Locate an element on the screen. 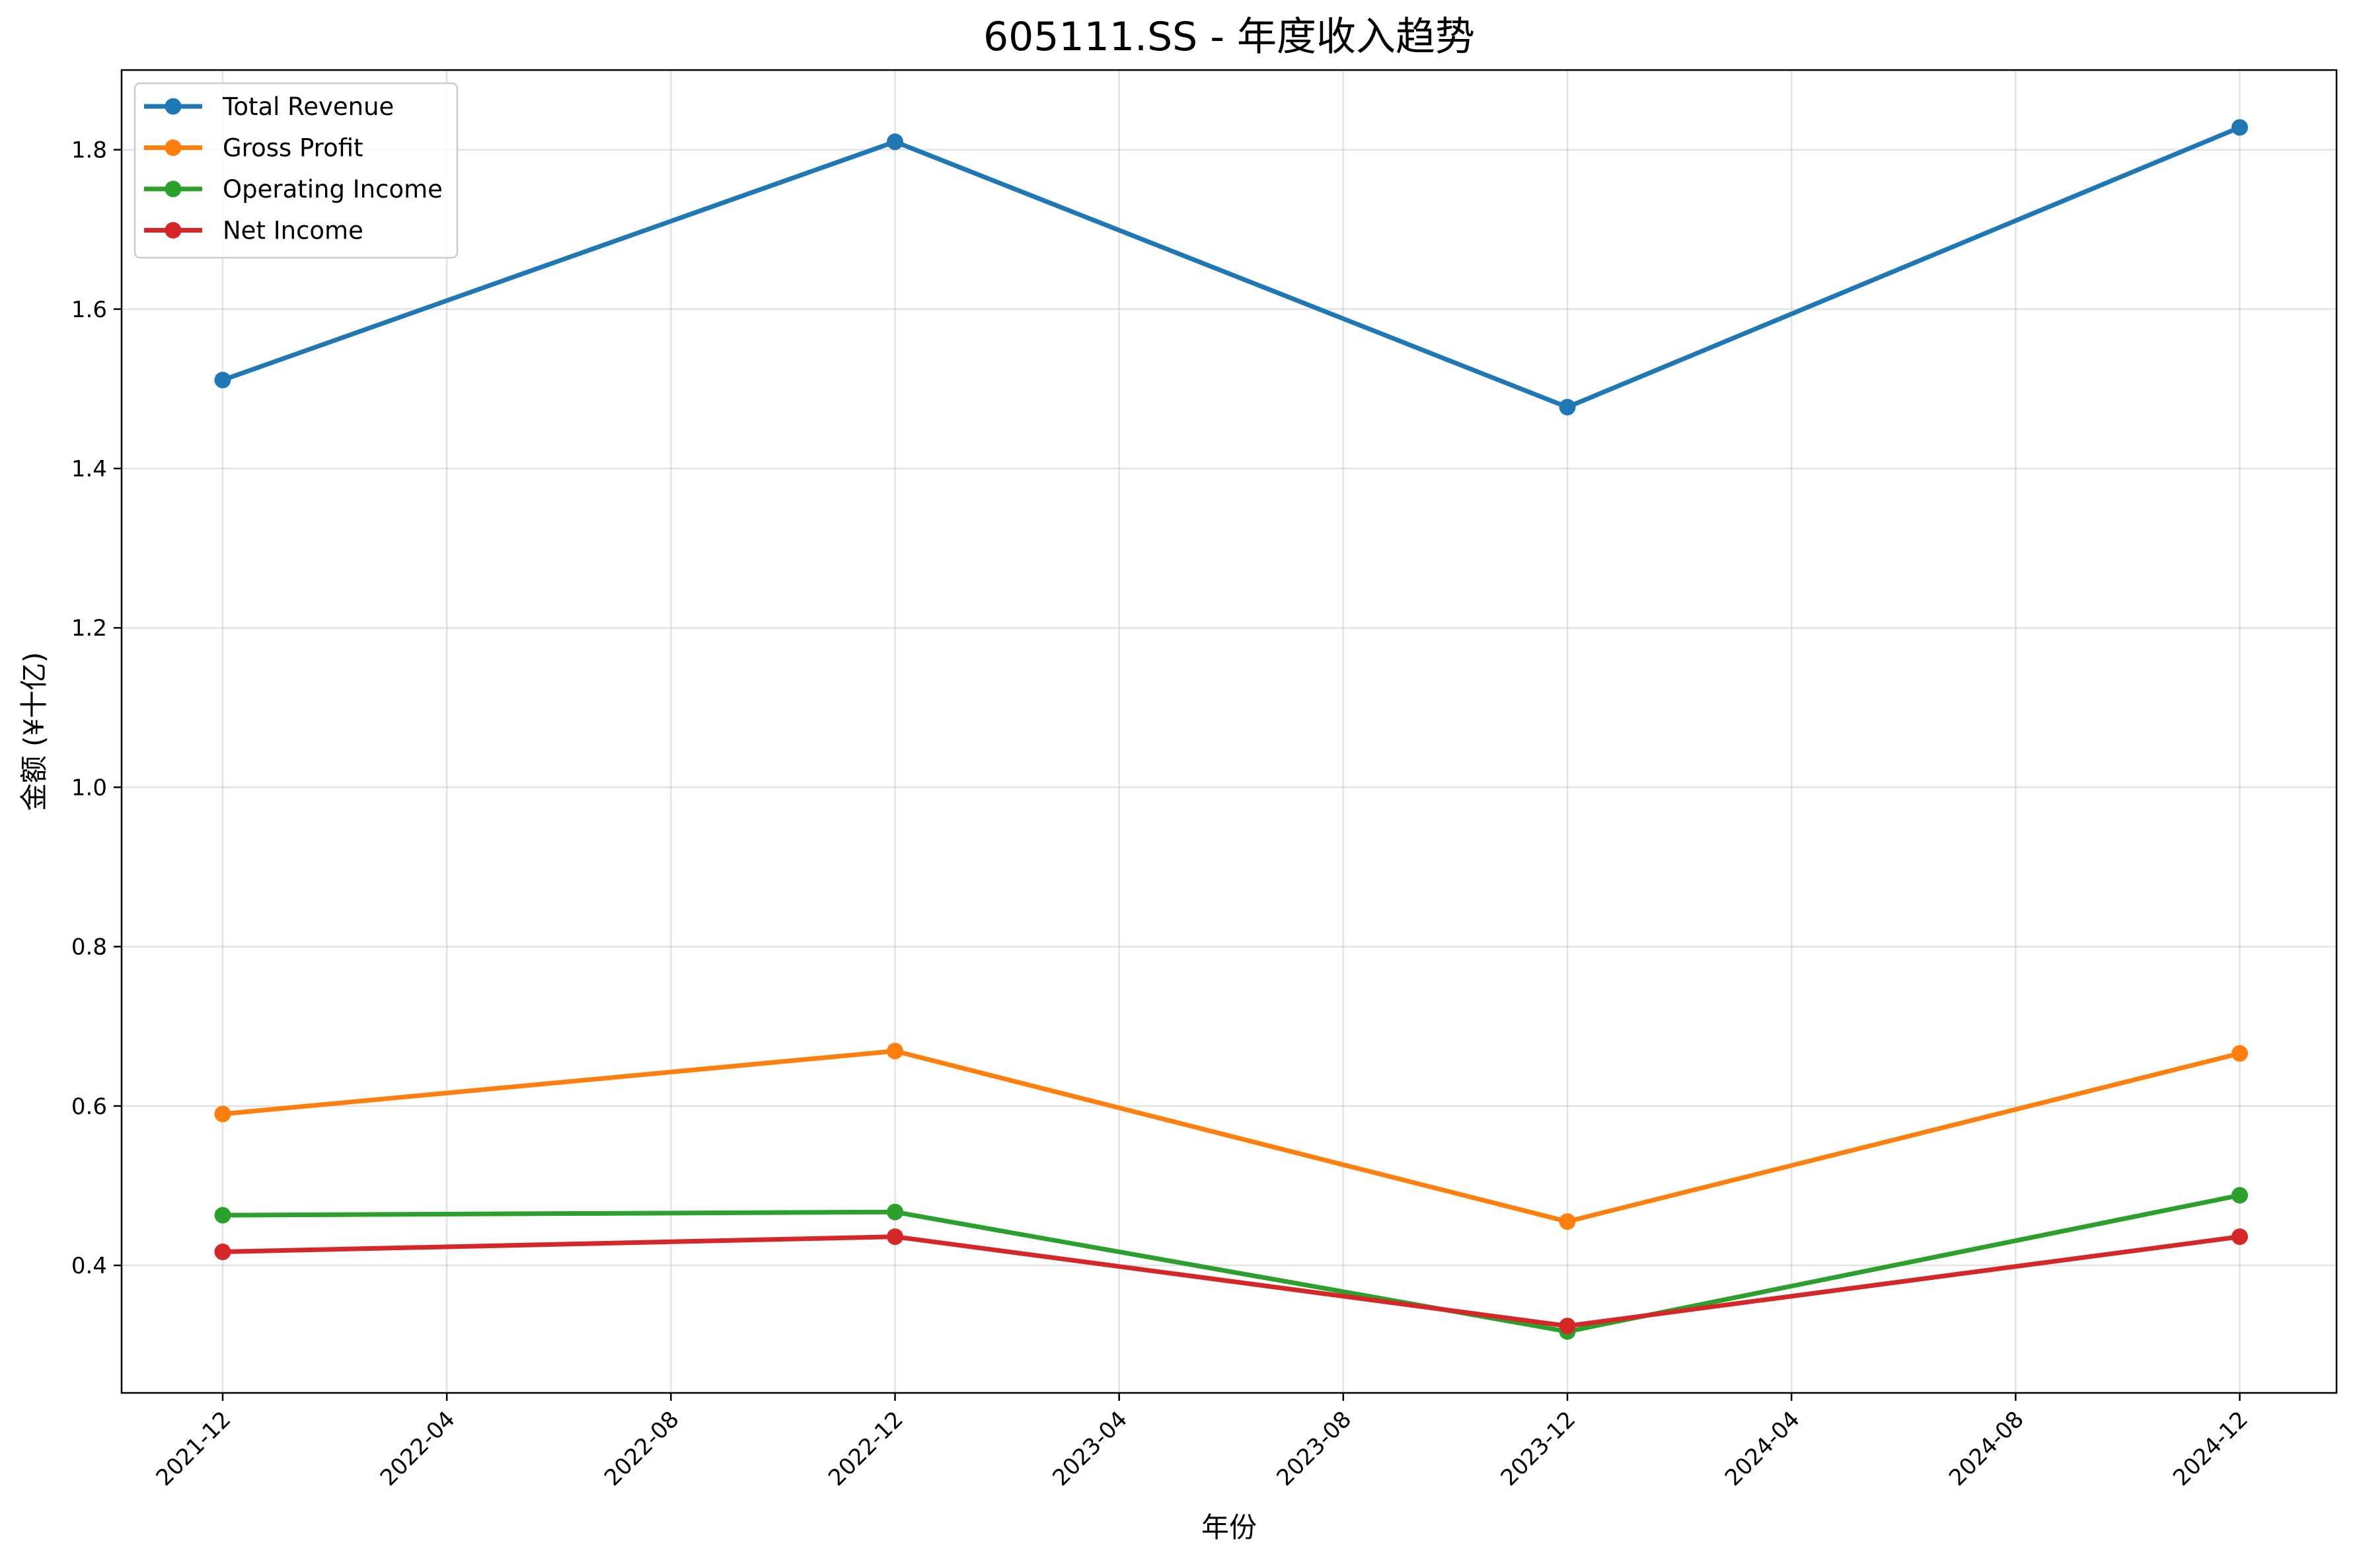  legend-entry: Gross Profit is located at coordinates (253, 148).